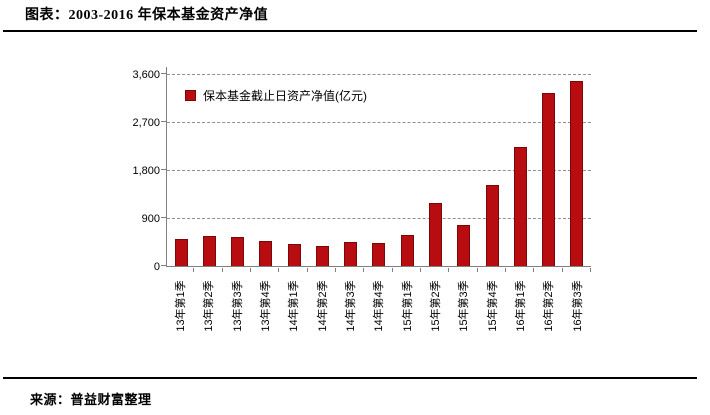 This screenshot has height=415, width=710. I want to click on figure-title: 图表：2003-2016 年保本基金资产净值, so click(147, 15).